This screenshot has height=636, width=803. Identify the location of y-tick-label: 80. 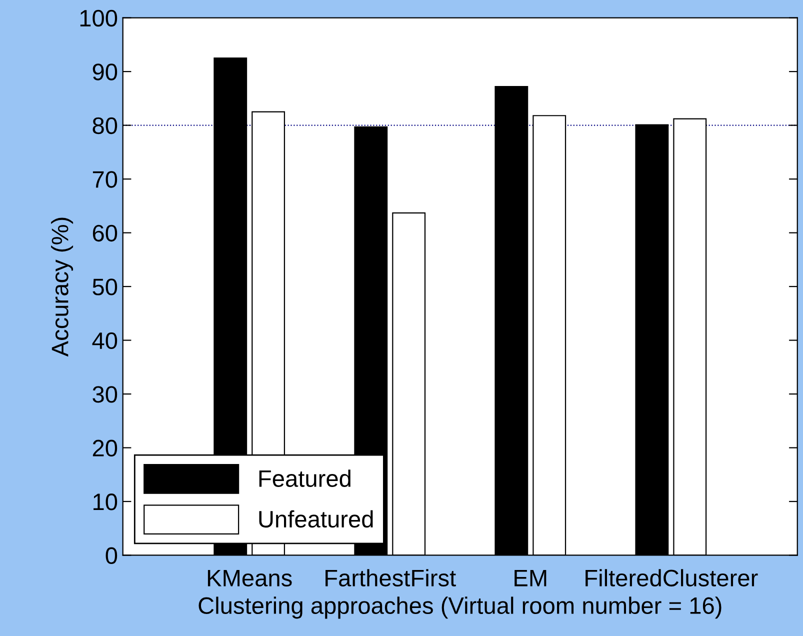
(105, 125).